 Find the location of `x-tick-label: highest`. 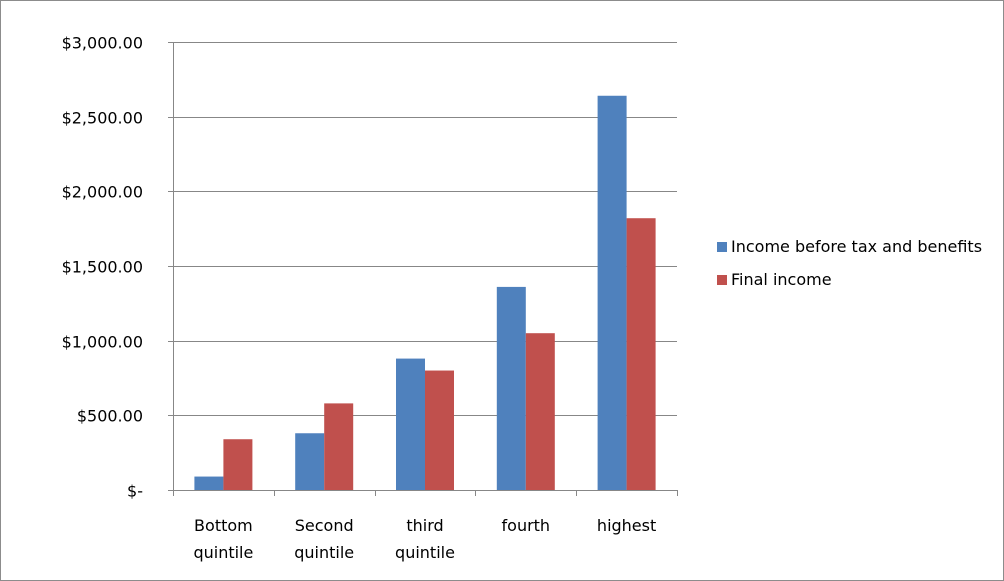

x-tick-label: highest is located at coordinates (626, 525).